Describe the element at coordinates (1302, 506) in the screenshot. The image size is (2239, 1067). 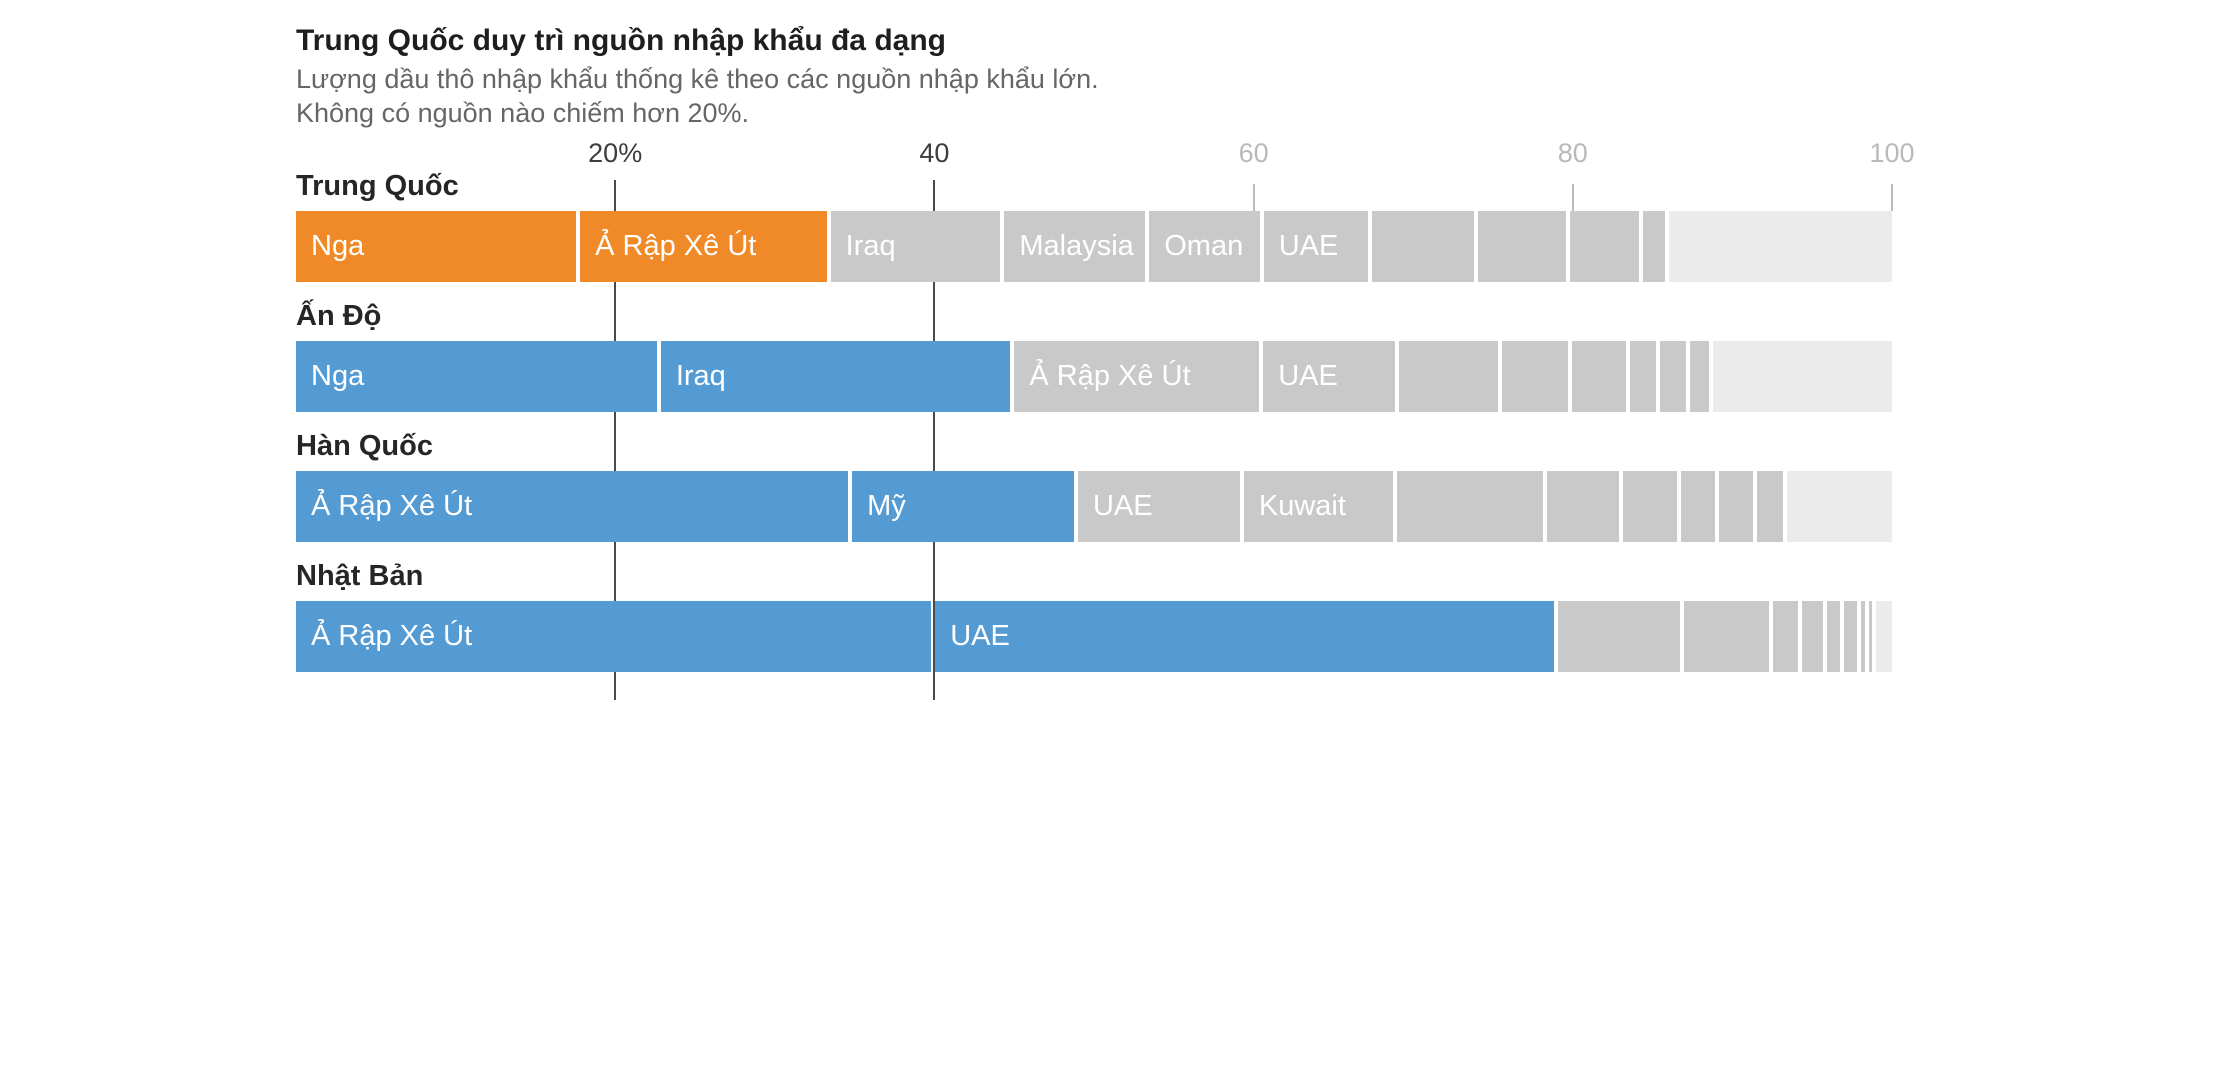
I see `segment-label: Kuwait` at that location.